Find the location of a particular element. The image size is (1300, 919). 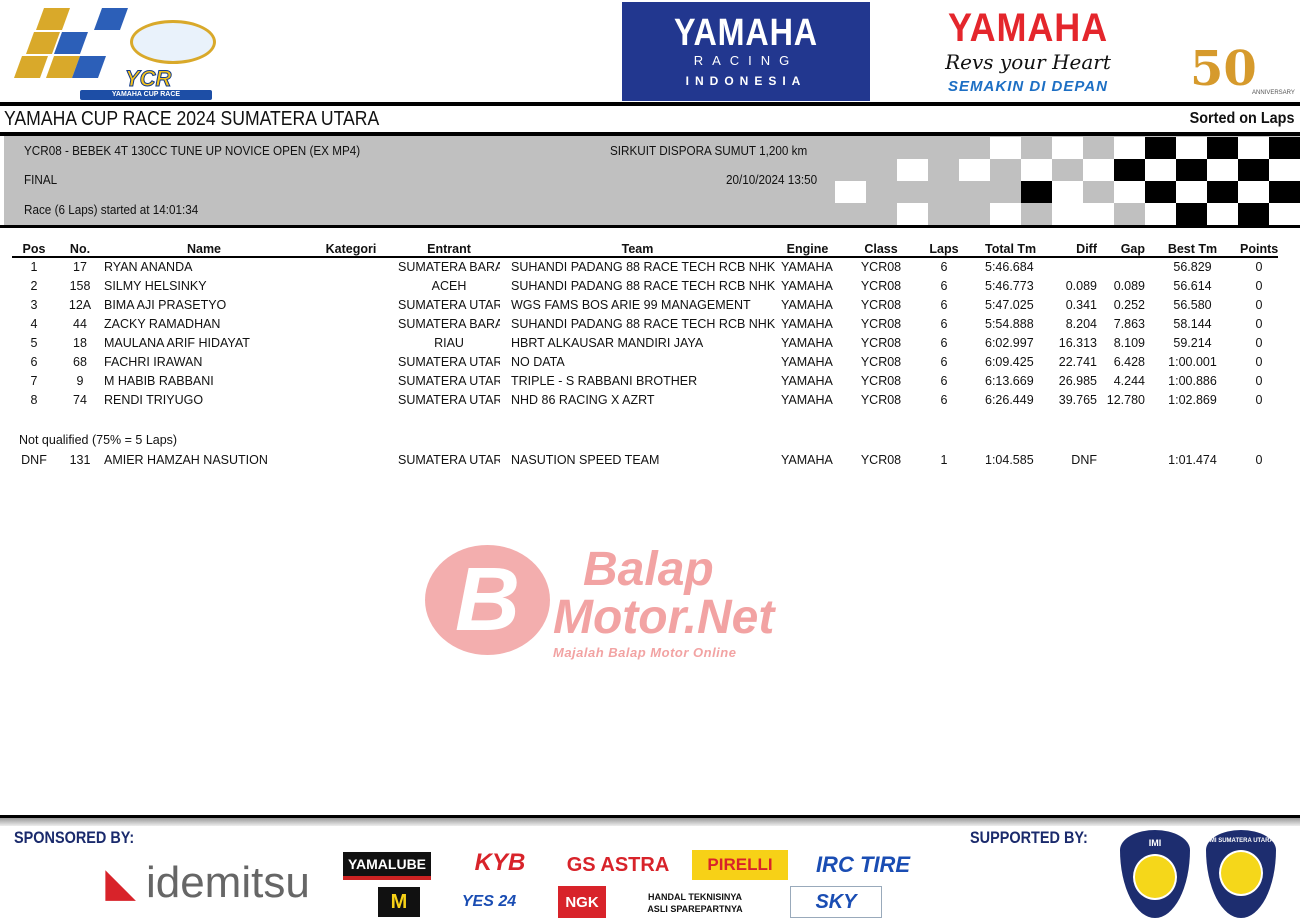

cell-team: NHD 86 RACING X AZRT is located at coordinates (583, 399).